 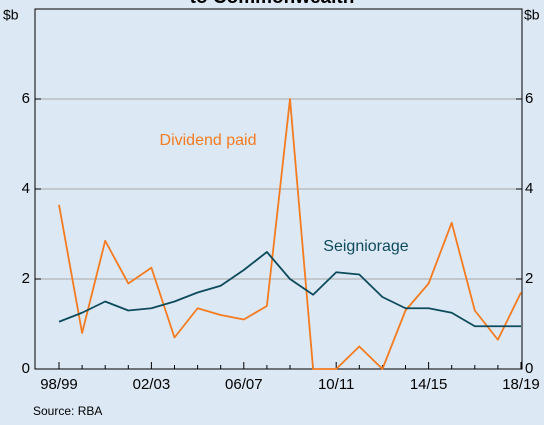 What do you see at coordinates (244, 384) in the screenshot?
I see `x-tick-label: 06/07` at bounding box center [244, 384].